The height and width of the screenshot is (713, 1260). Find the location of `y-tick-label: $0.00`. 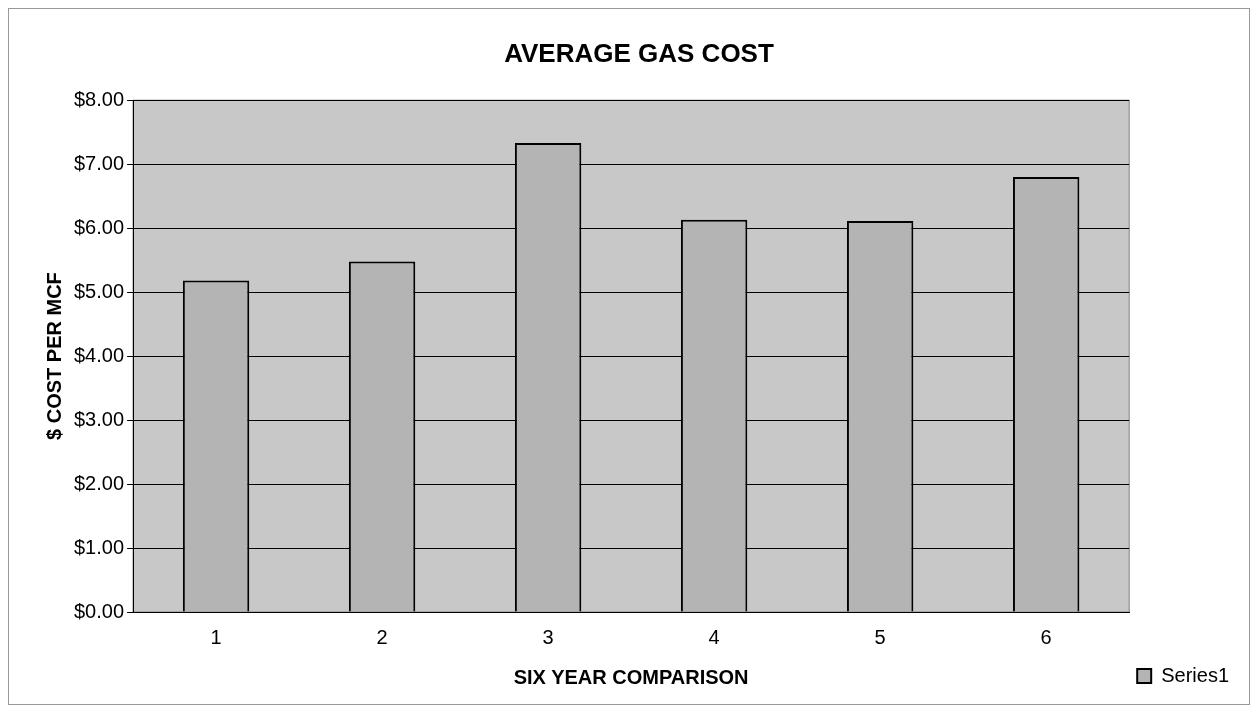

y-tick-label: $0.00 is located at coordinates (99, 610).